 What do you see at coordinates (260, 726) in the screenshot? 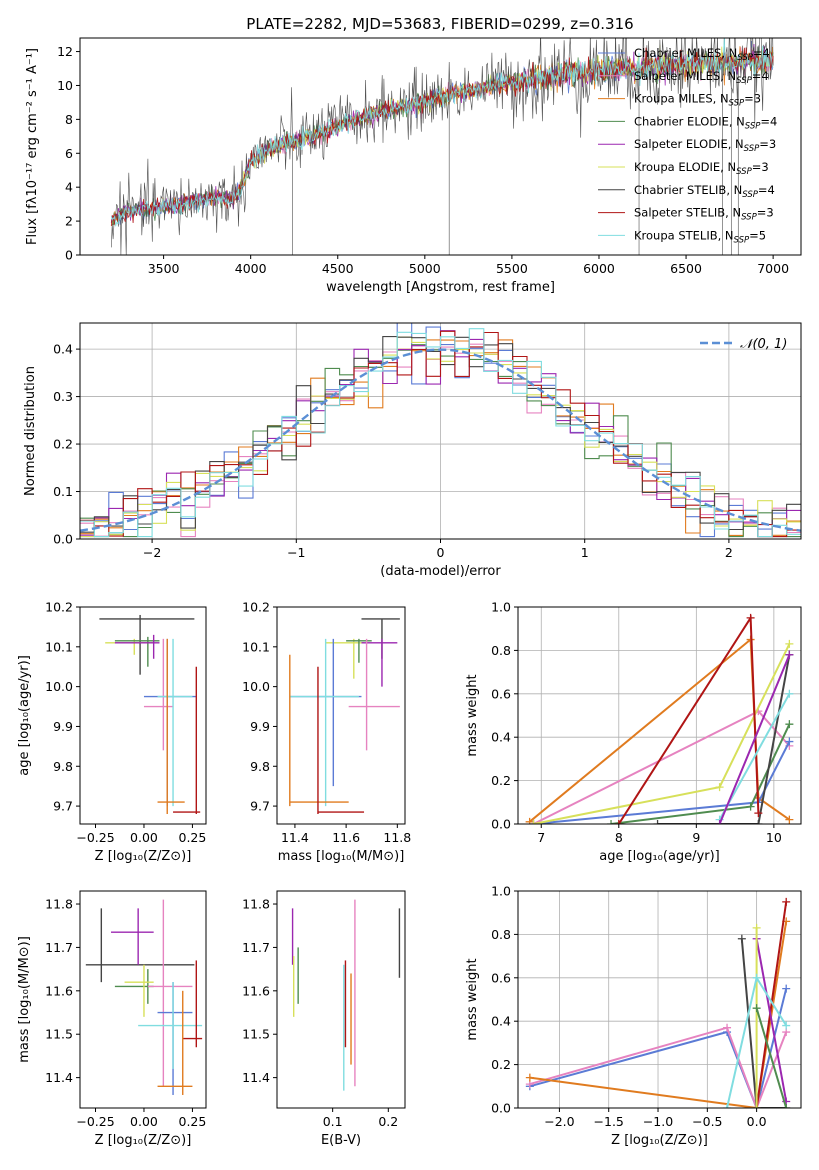
I see `y-tick-label: 9.9` at bounding box center [260, 726].